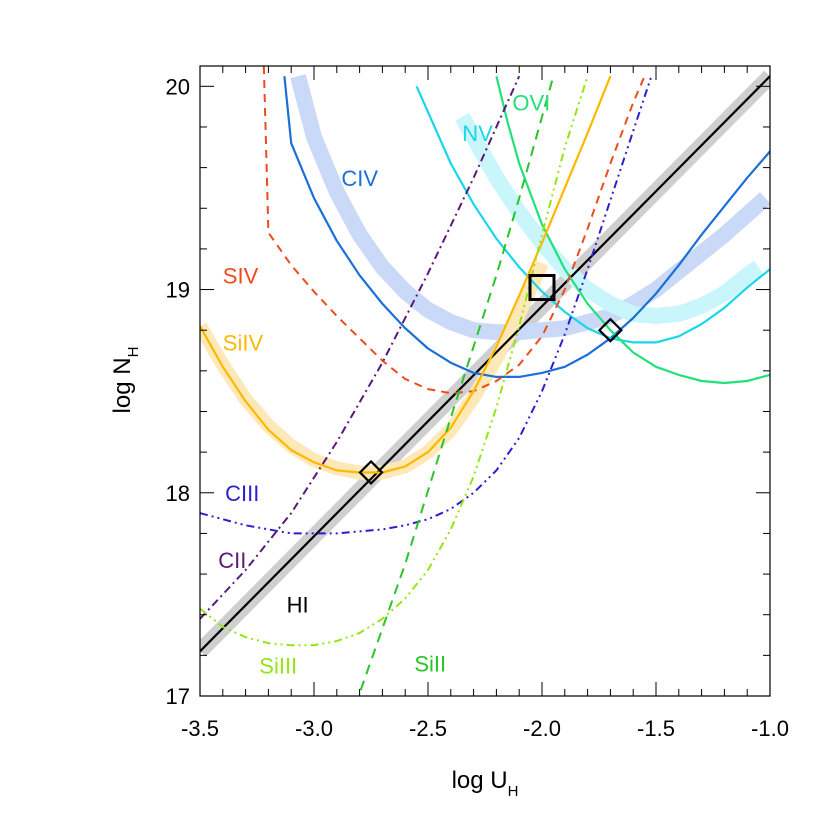  Describe the element at coordinates (178, 86) in the screenshot. I see `y-tick-label: 20` at that location.